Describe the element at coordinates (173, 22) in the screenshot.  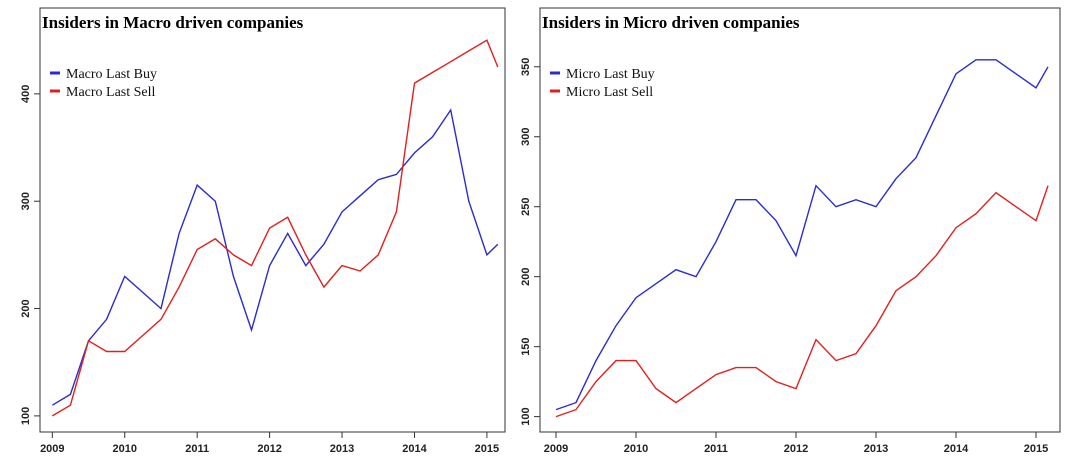
I see `chart-title: Insiders in Macro driven companies` at that location.